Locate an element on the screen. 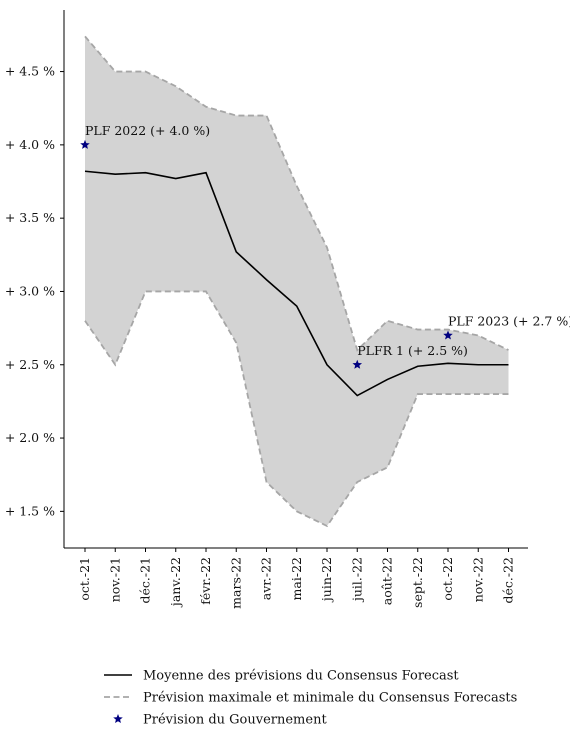 This screenshot has width=570, height=743. x-tick-label: mars-22 is located at coordinates (235, 583).